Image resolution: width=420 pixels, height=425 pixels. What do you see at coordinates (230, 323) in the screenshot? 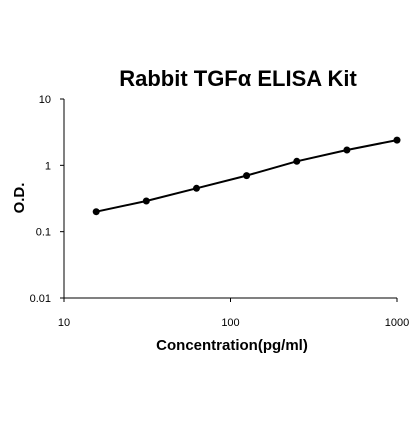
I see `x-tick-label: 100` at bounding box center [230, 323].